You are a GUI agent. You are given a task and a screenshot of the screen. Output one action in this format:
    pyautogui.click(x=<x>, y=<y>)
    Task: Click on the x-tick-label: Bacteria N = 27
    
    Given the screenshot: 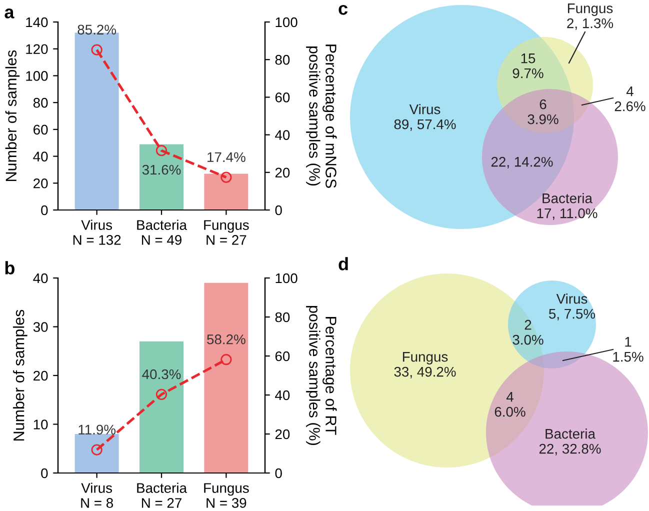 What is the action you would take?
    pyautogui.click(x=162, y=495)
    